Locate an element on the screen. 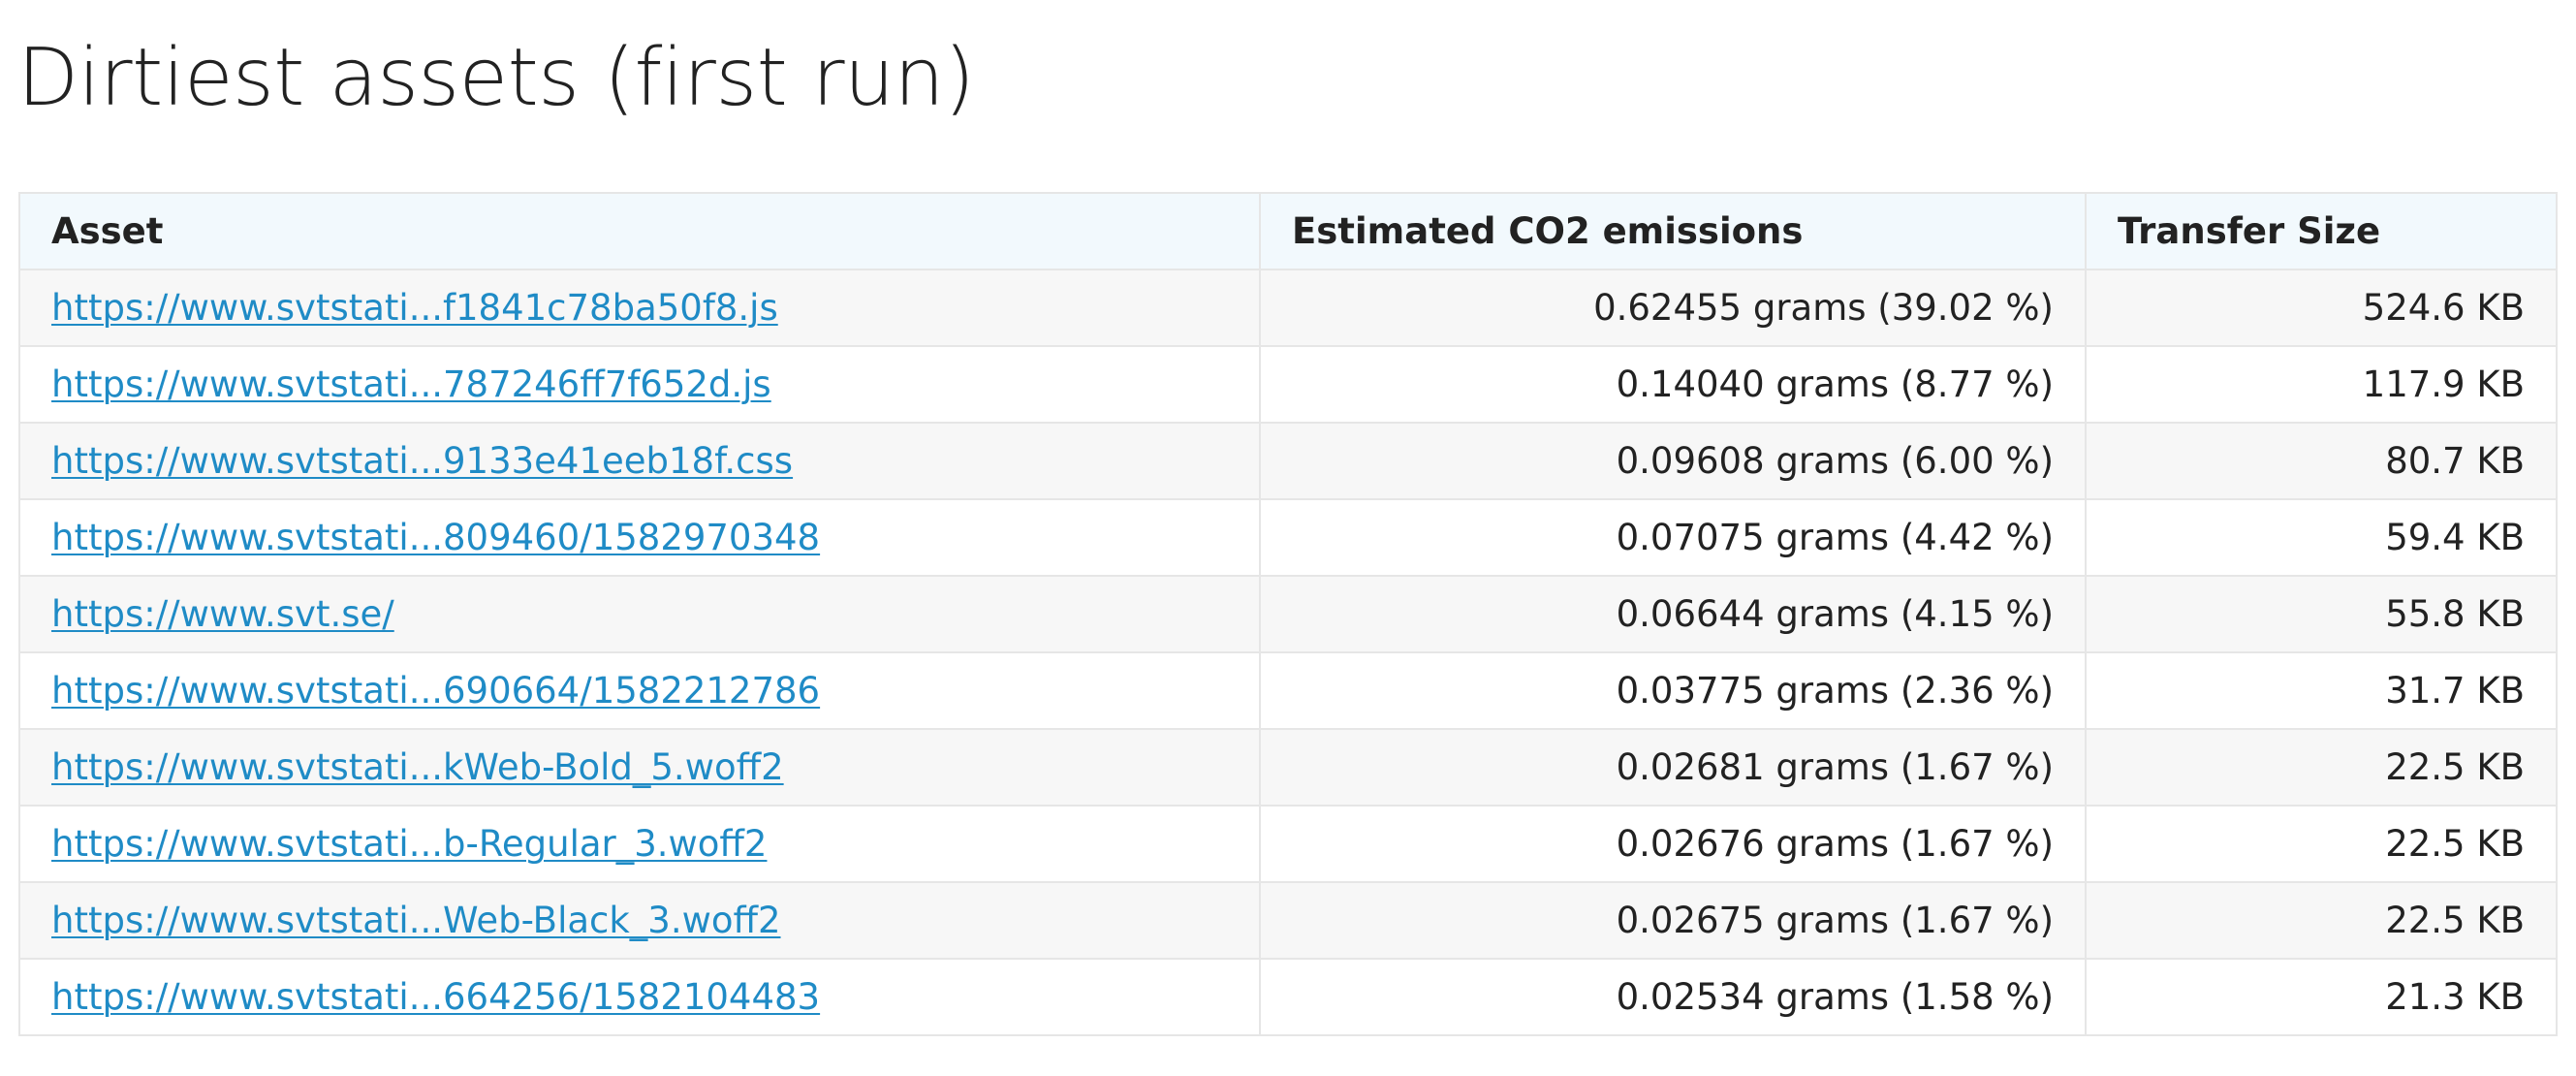  asset-link: https://www.svtstati...Web-Black_3.woff2 is located at coordinates (416, 920).